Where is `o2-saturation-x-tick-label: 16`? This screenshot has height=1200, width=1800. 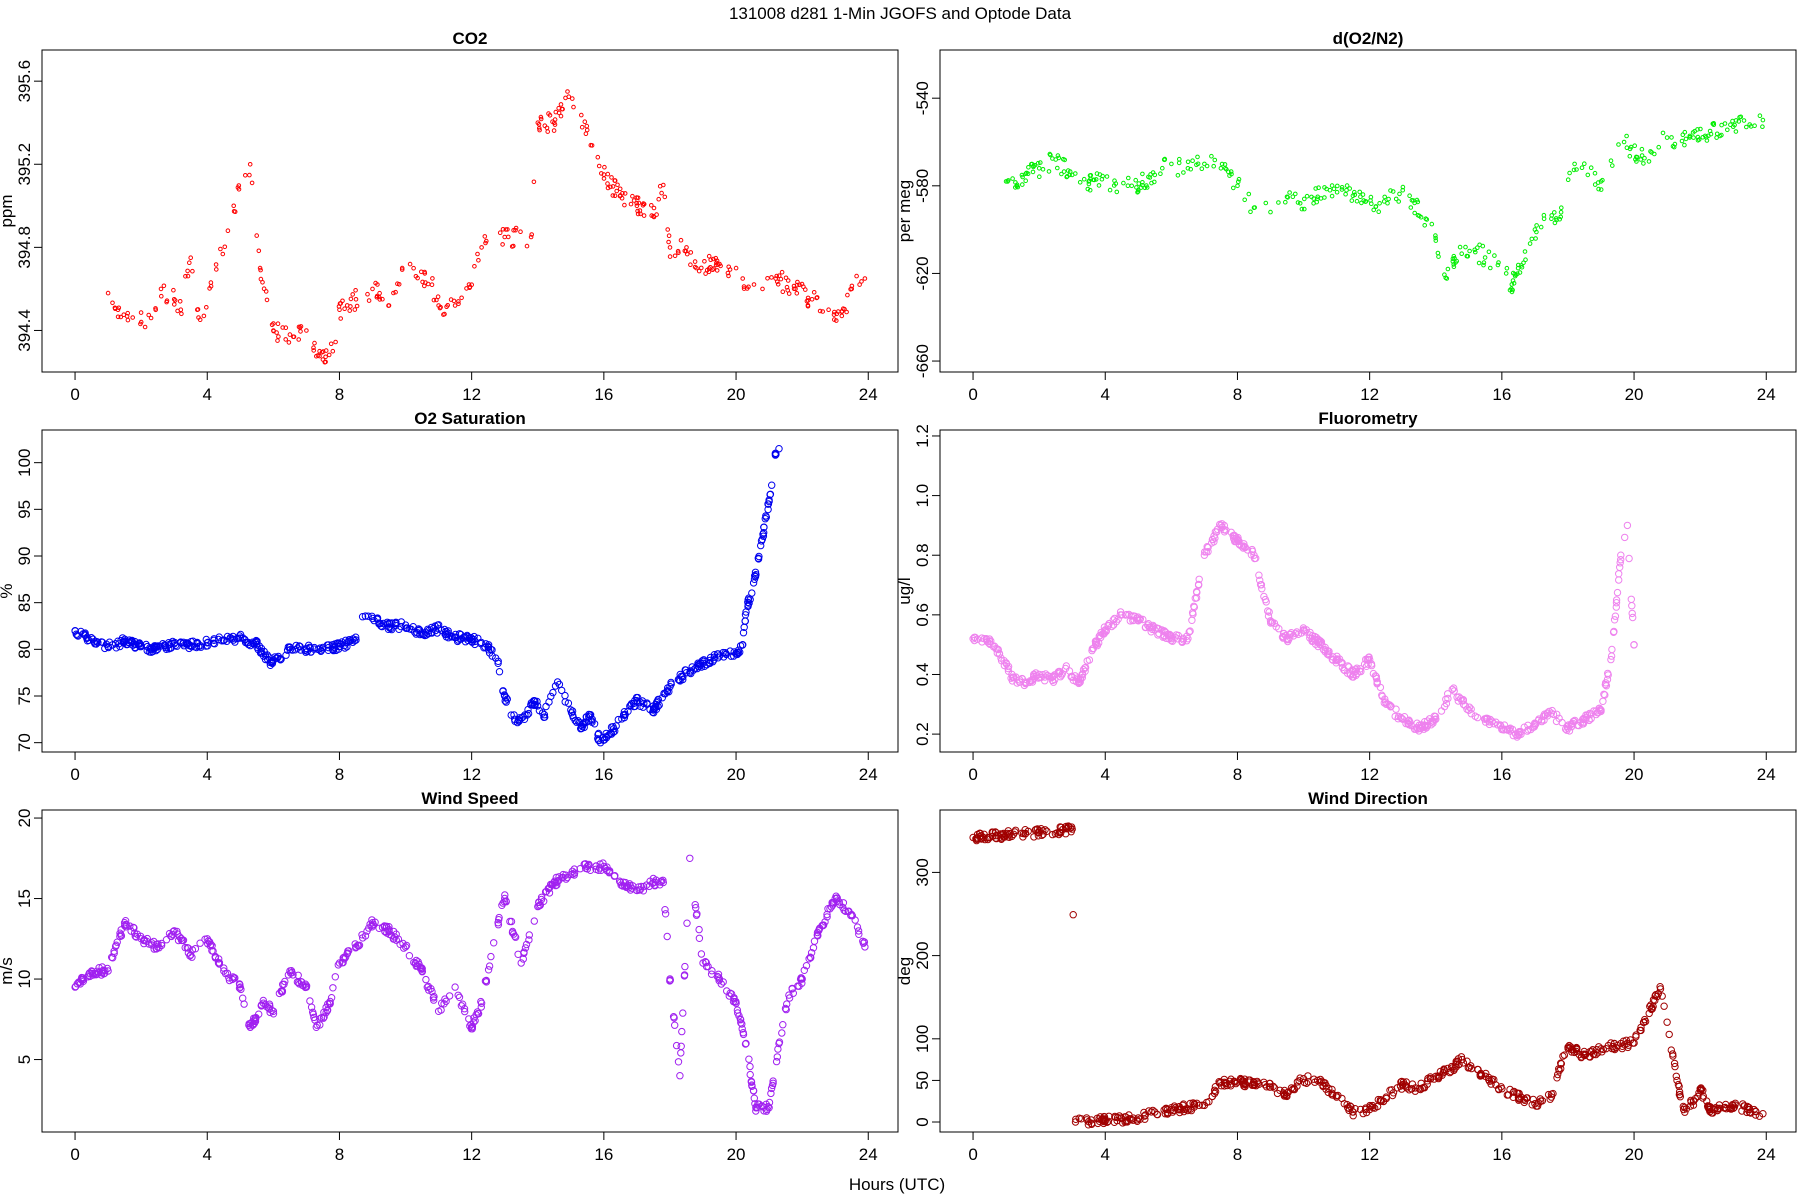
o2-saturation-x-tick-label: 16 is located at coordinates (603, 774).